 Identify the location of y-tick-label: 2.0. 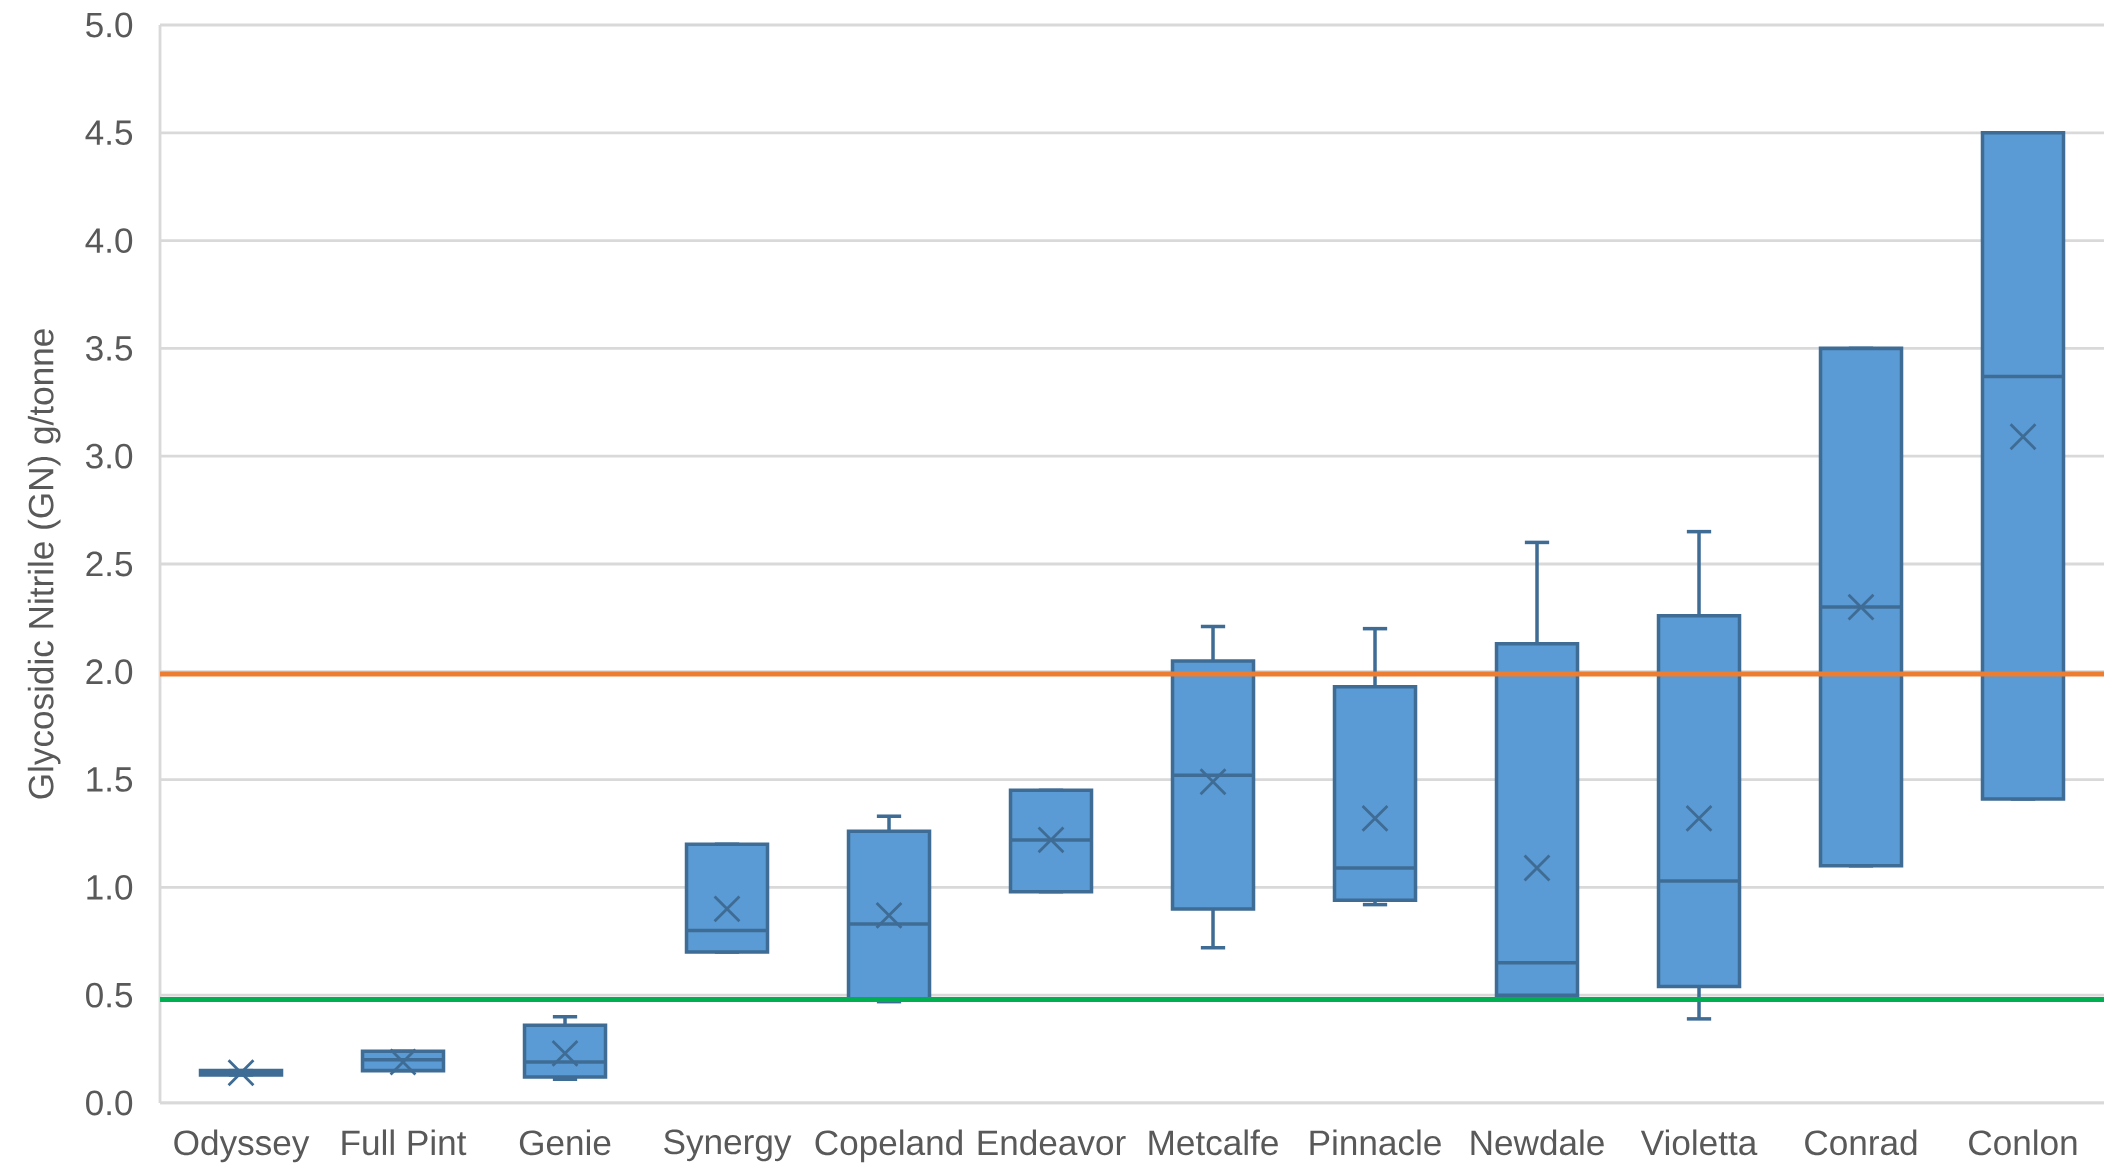
(109, 672).